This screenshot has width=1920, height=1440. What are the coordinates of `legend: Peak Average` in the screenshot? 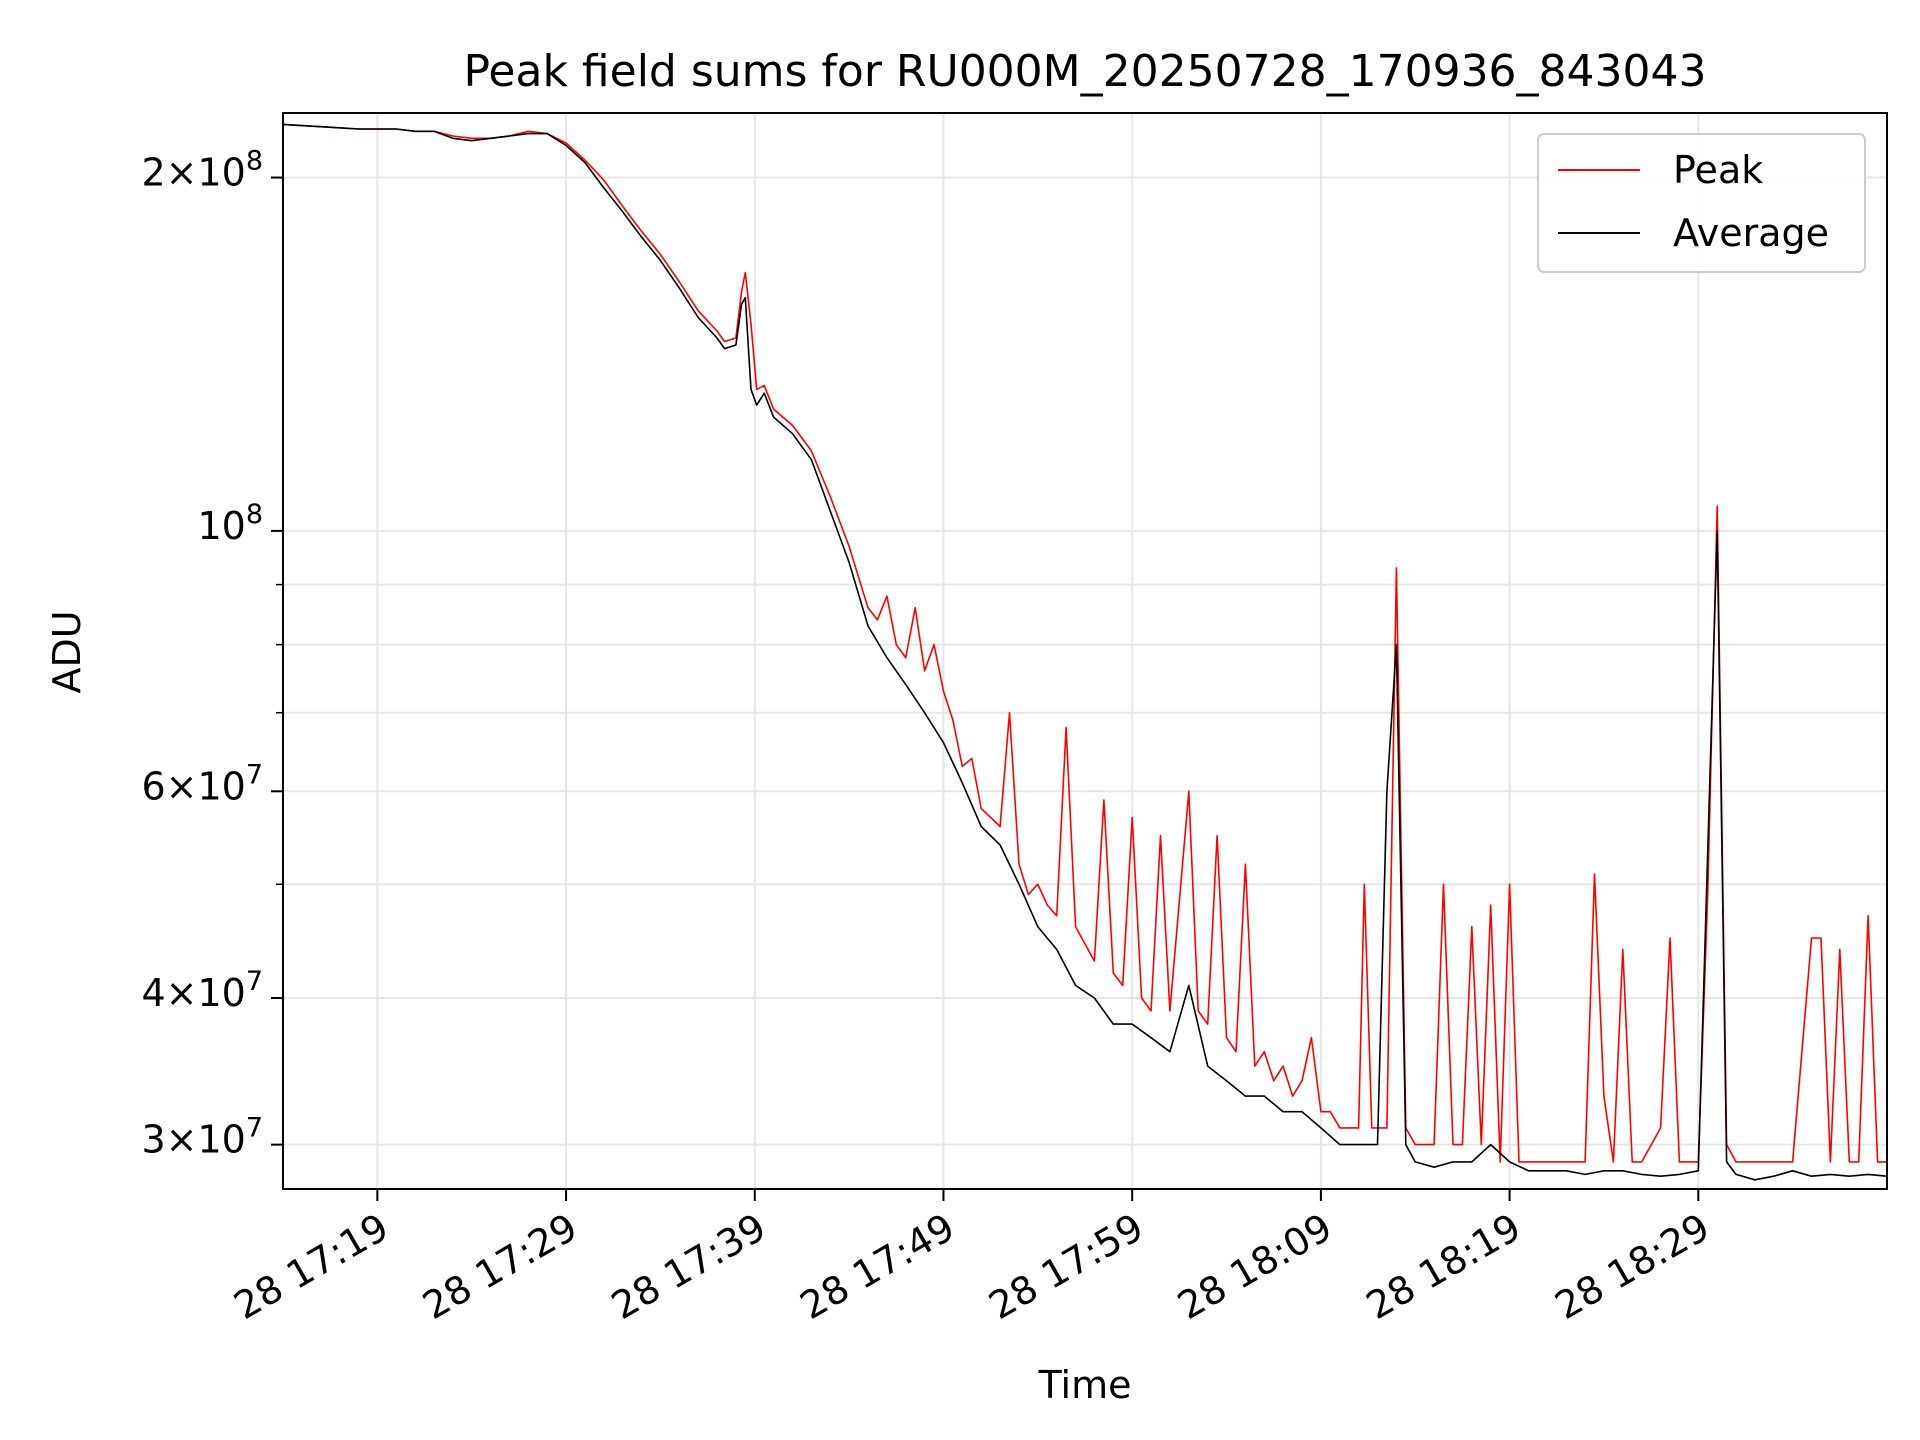 It's located at (1701, 203).